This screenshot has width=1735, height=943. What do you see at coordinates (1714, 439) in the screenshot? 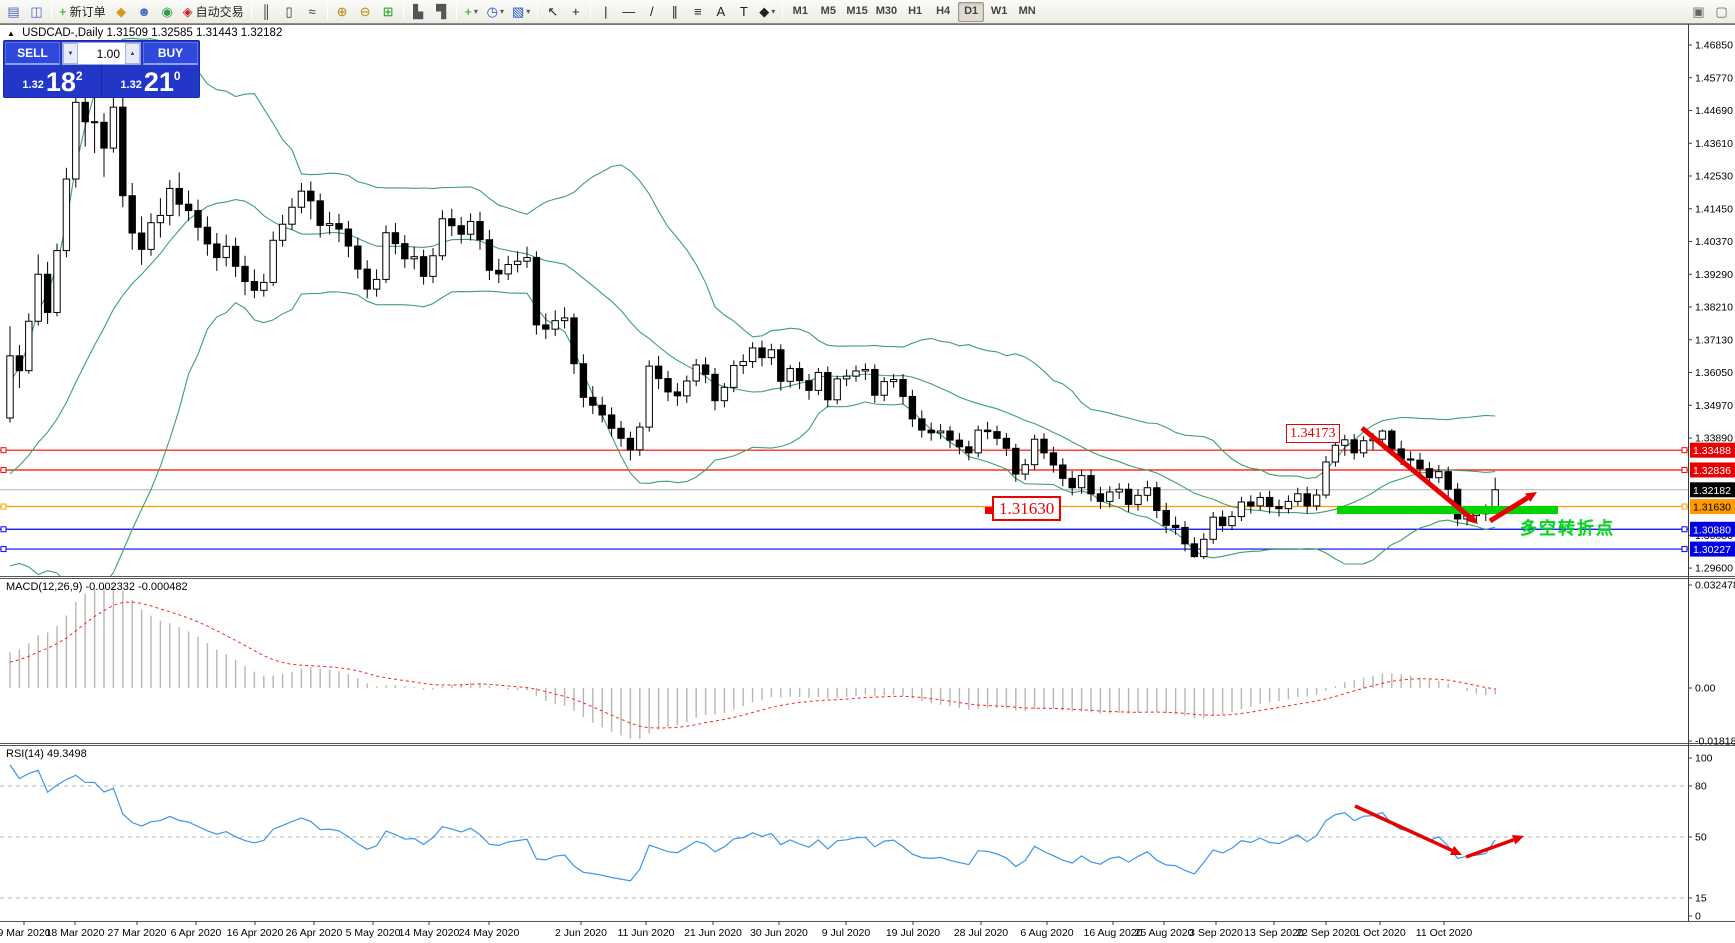
I see `svg-text: 1.33890` at bounding box center [1714, 439].